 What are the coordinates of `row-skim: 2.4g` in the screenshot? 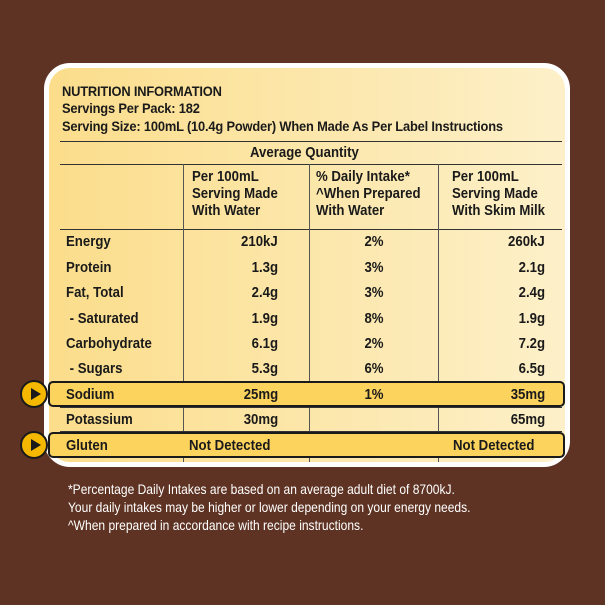 It's located at (531, 292).